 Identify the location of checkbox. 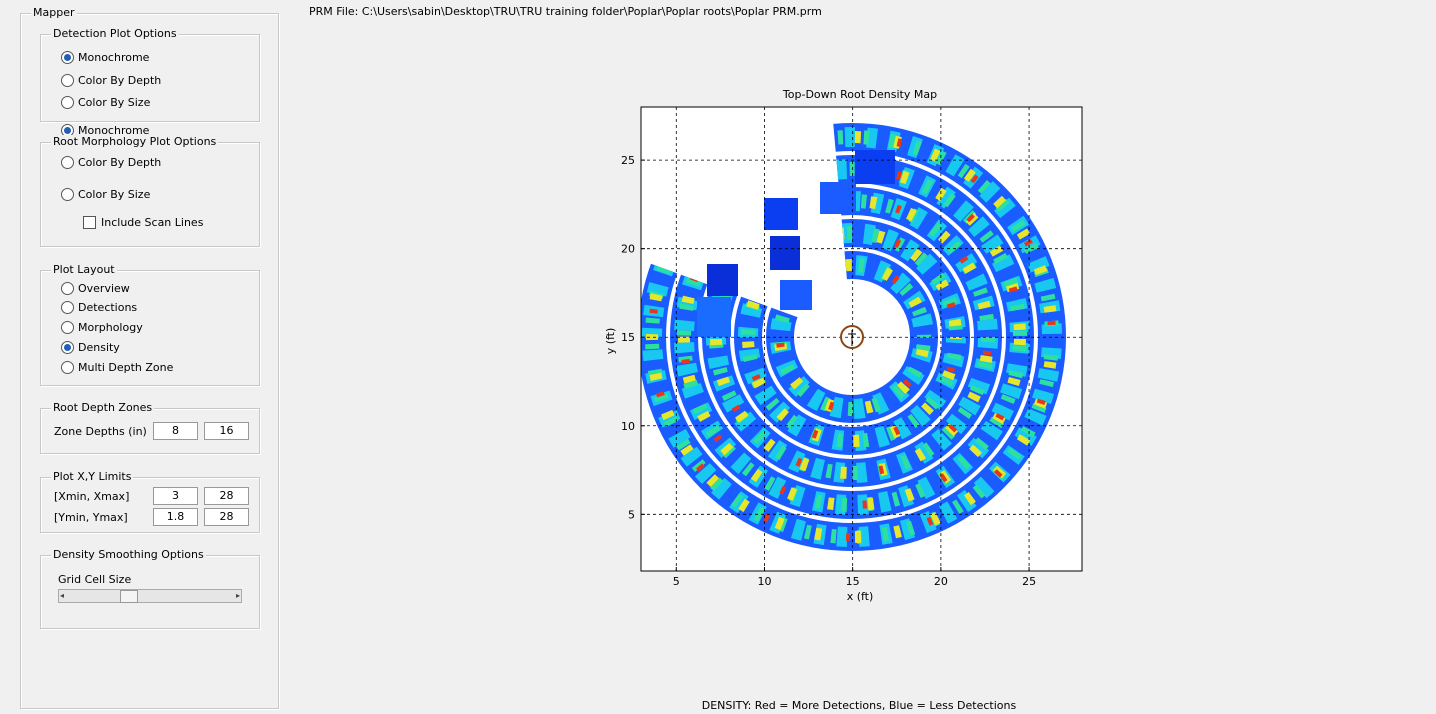
(89, 222).